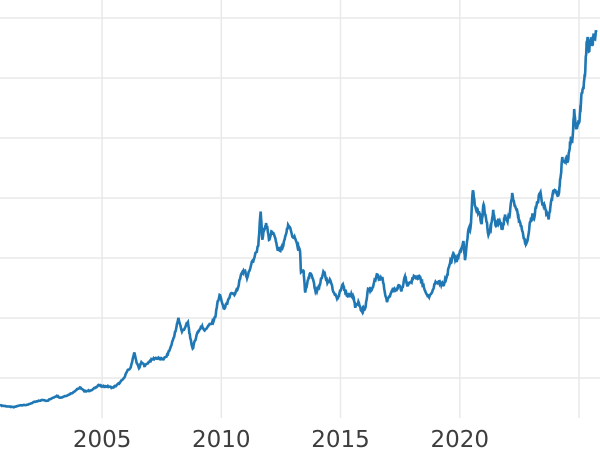 This screenshot has height=450, width=600. What do you see at coordinates (281, 438) in the screenshot?
I see `x-axis-tick-labels: 2005 2010 2015 2020` at bounding box center [281, 438].